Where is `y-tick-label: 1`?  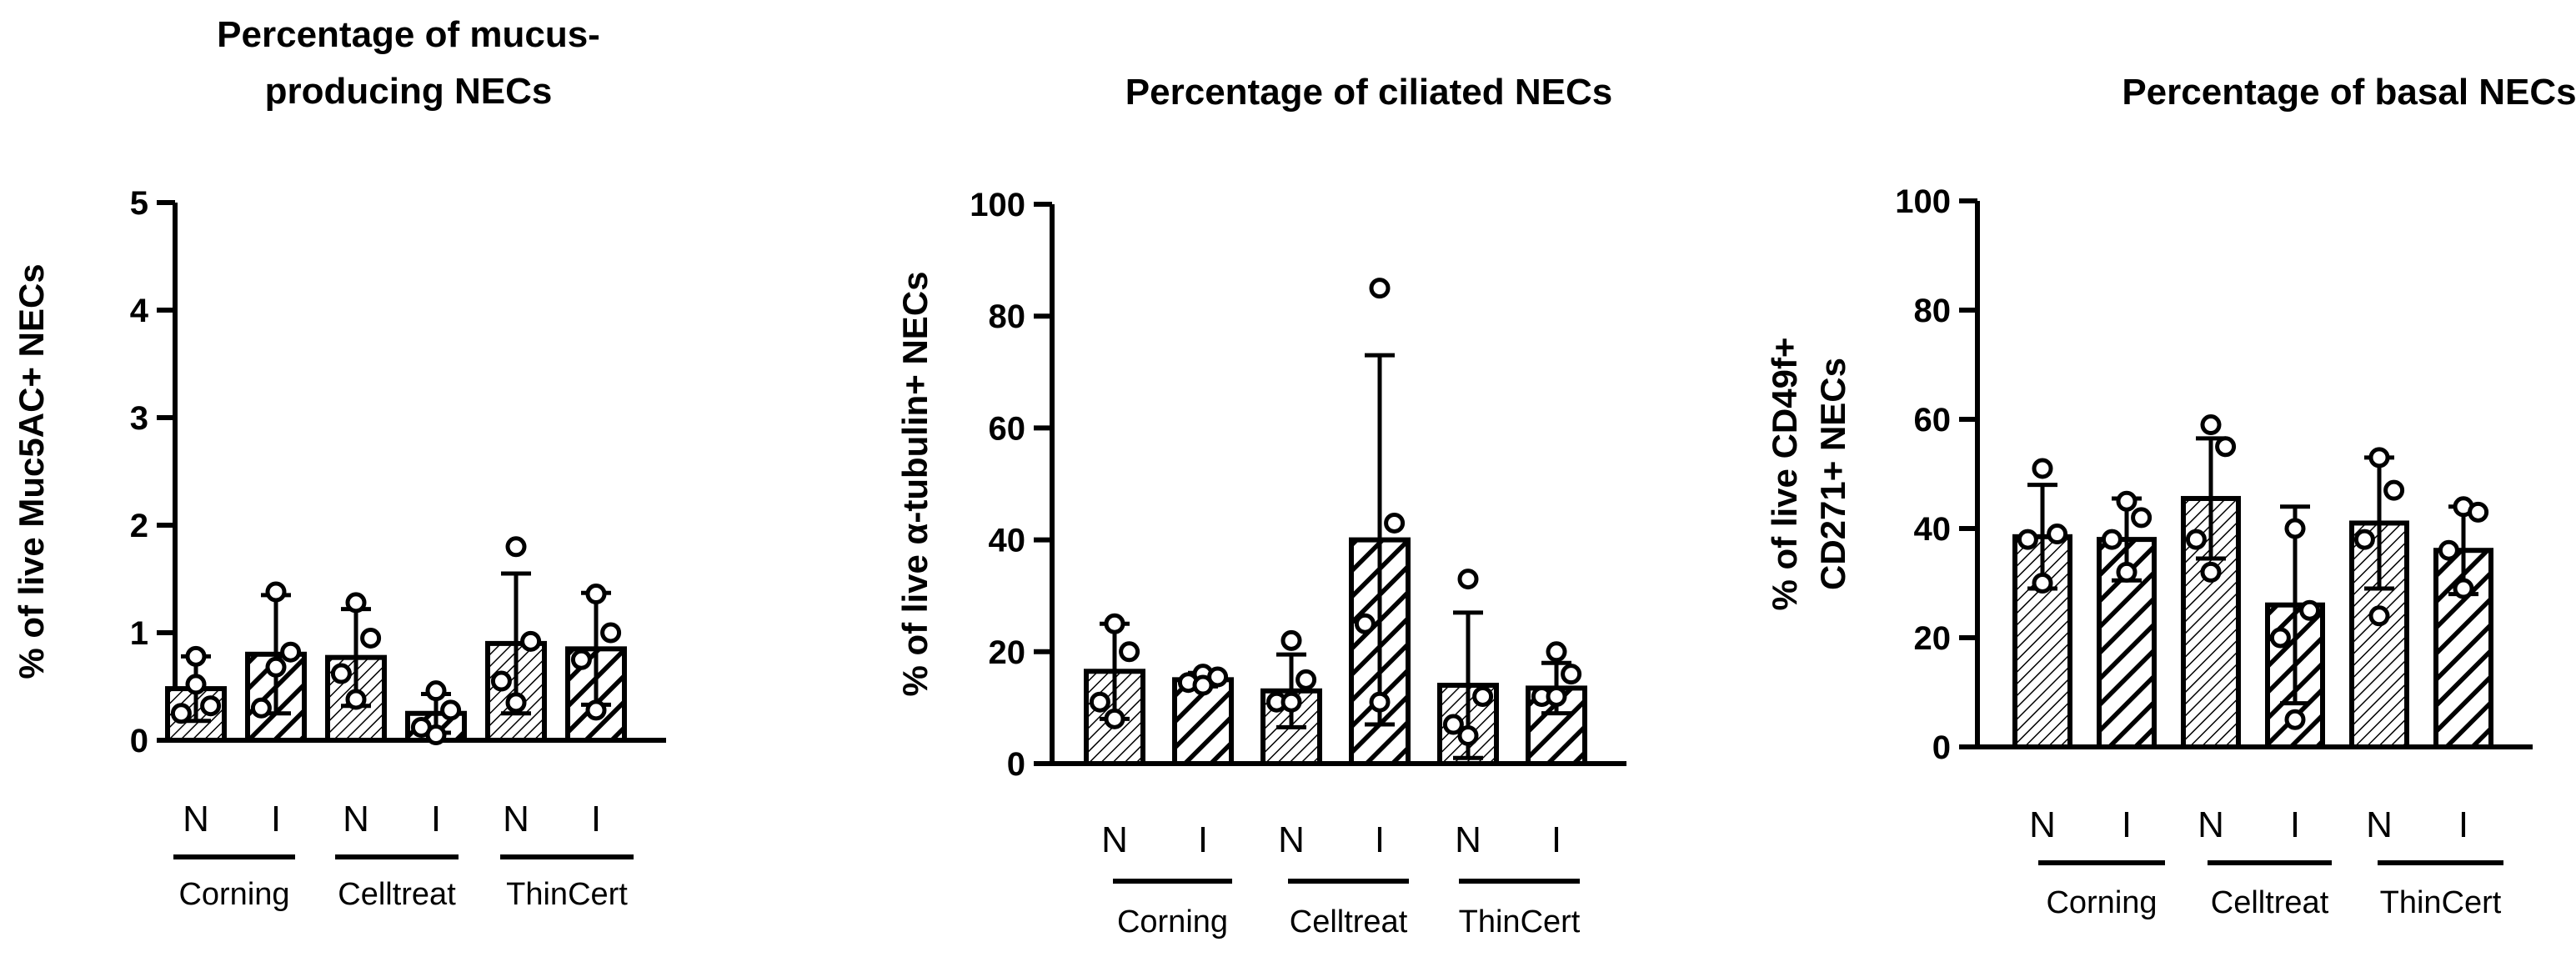 y-tick-label: 1 is located at coordinates (139, 633).